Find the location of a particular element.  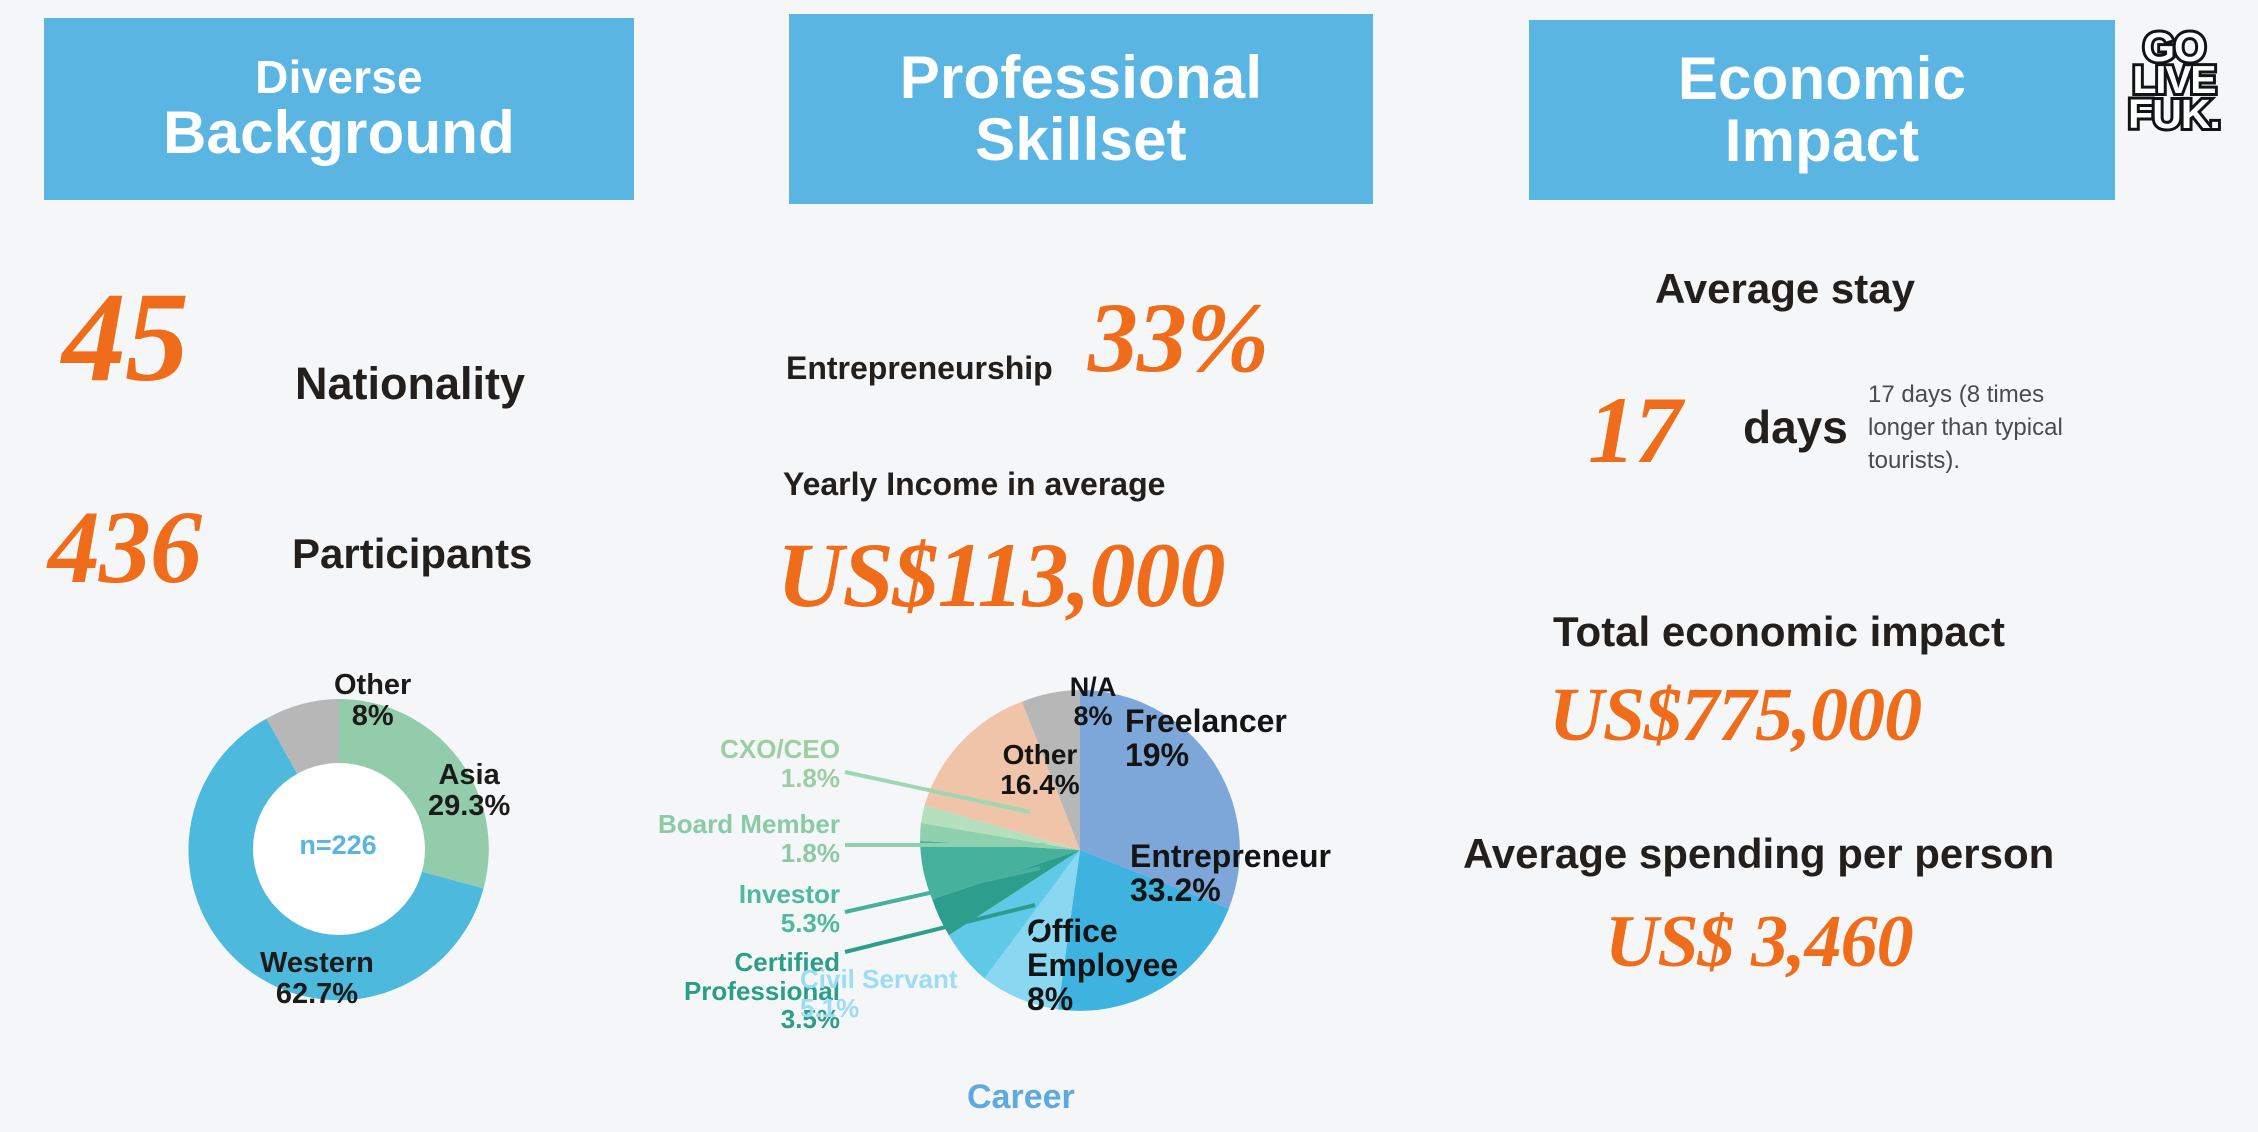

total-impact-value: US$775,000 is located at coordinates (1735, 715).